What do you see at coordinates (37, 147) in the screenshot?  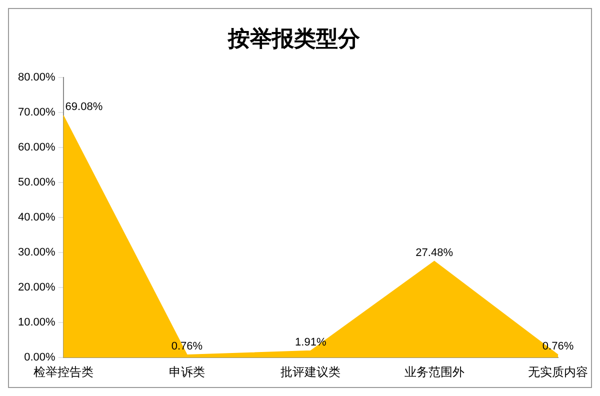 I see `y-tick-label: 60.00%` at bounding box center [37, 147].